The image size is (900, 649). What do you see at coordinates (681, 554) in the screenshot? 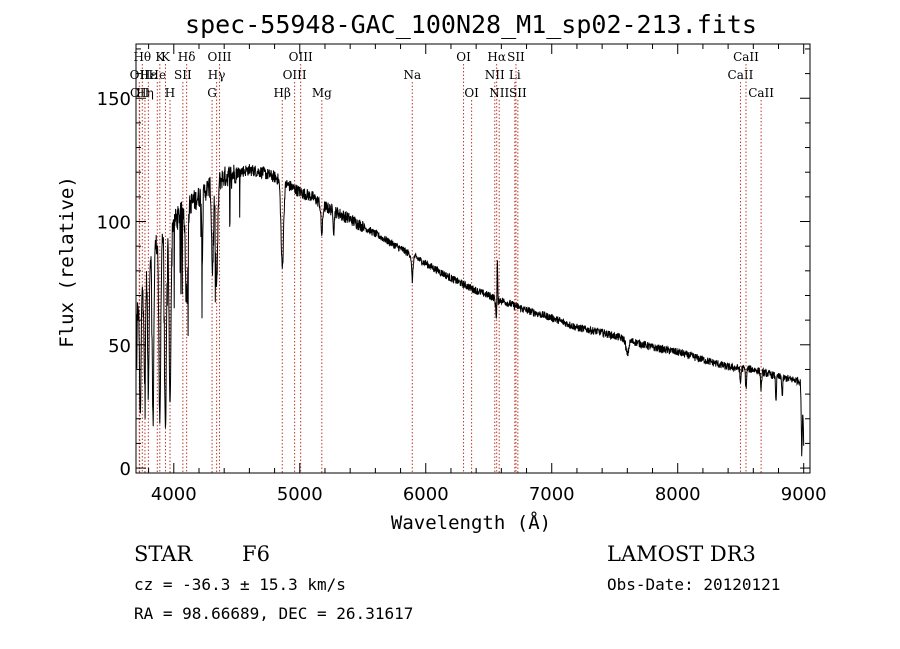
I see `survey-name: LAMOST DR3` at bounding box center [681, 554].